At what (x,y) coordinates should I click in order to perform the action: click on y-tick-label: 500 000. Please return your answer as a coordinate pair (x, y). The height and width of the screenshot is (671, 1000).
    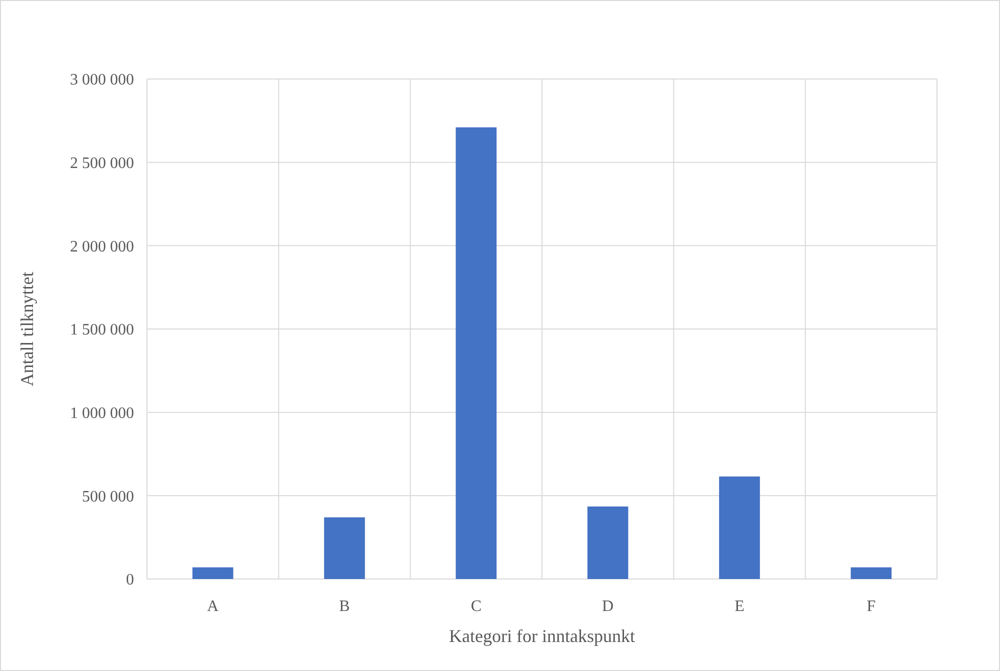
    Looking at the image, I should click on (108, 497).